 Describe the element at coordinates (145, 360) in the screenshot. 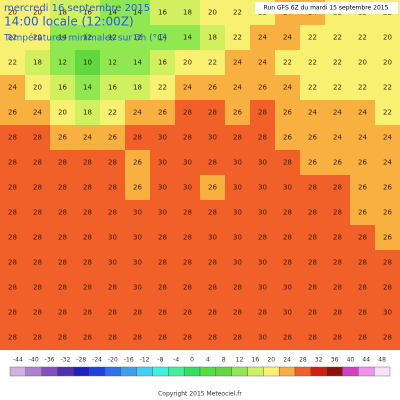

I see `legend-label: -12` at that location.